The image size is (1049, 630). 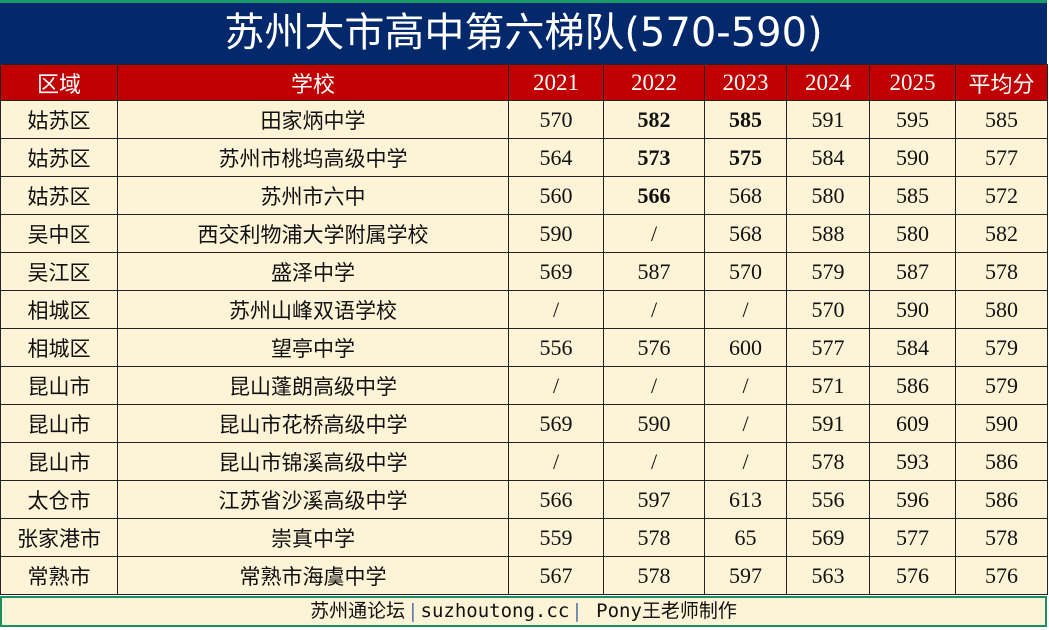 I want to click on table-row: 相城区 望亭中学 556 576 600 577 584 579, so click(x=524, y=347).